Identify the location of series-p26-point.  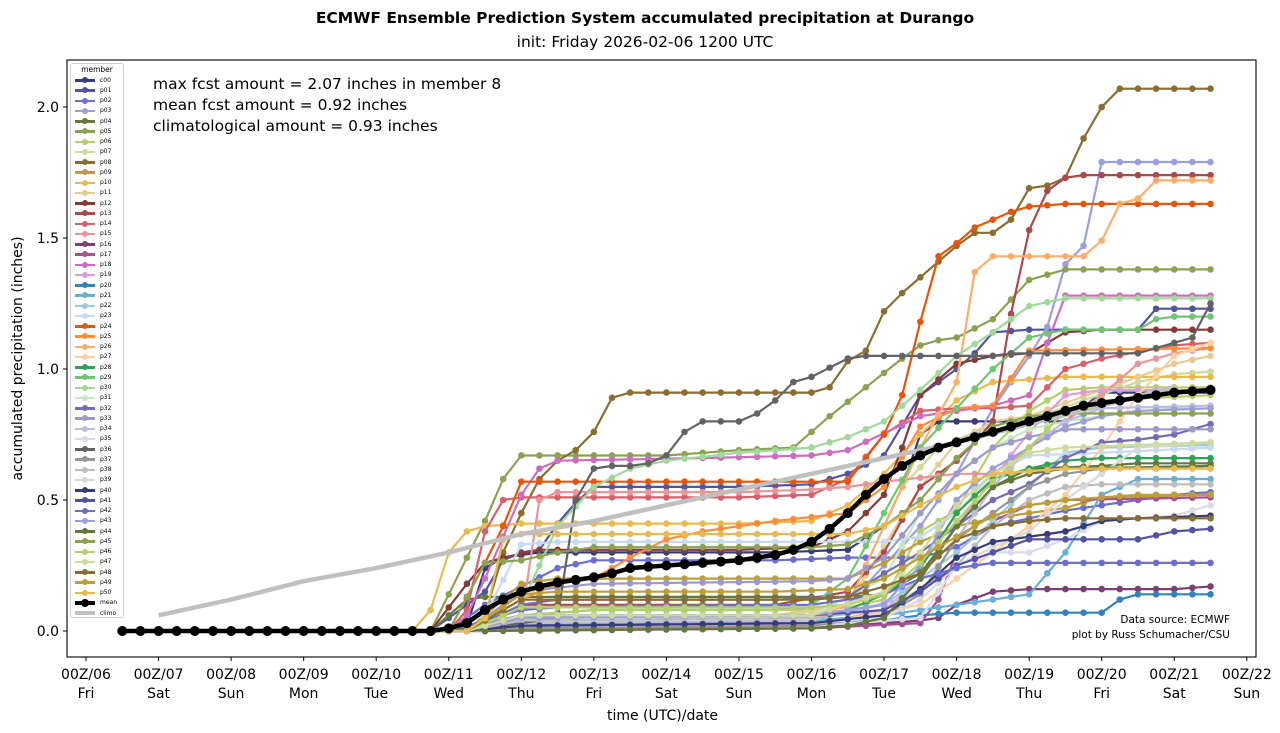
(956, 382).